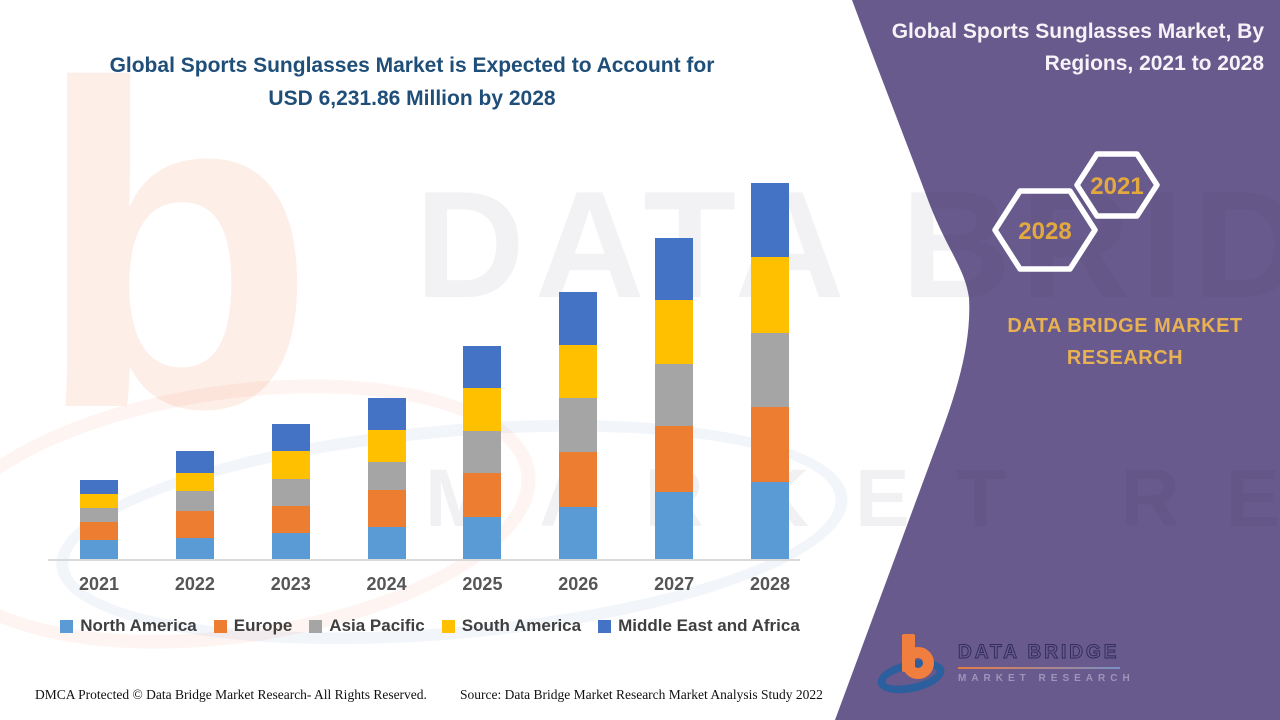 This screenshot has height=720, width=1280. I want to click on hexagon-2021-label: 2021, so click(1116, 186).